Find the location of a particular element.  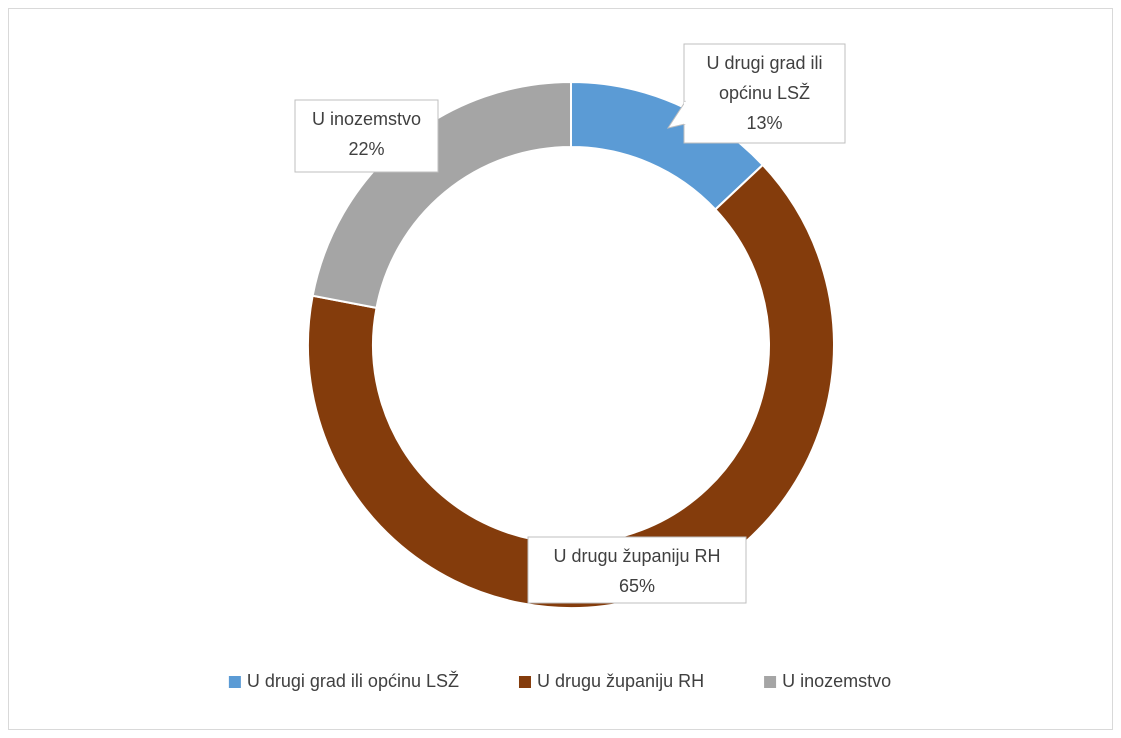

legend-label: U drugu županiju RH is located at coordinates (620, 681).